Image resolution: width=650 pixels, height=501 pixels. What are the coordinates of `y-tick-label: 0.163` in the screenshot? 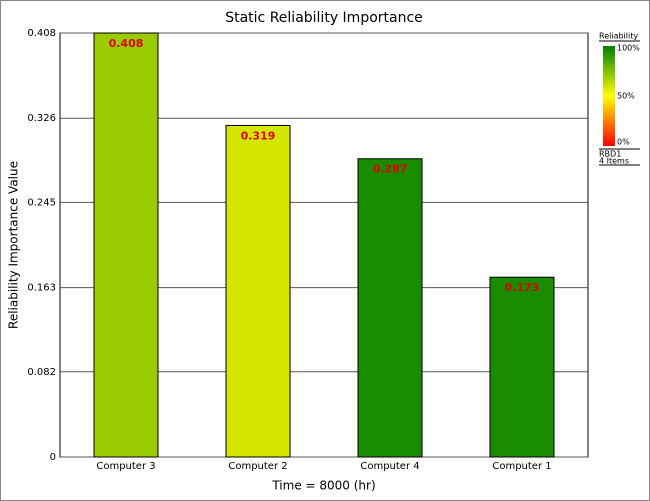 It's located at (41, 288).